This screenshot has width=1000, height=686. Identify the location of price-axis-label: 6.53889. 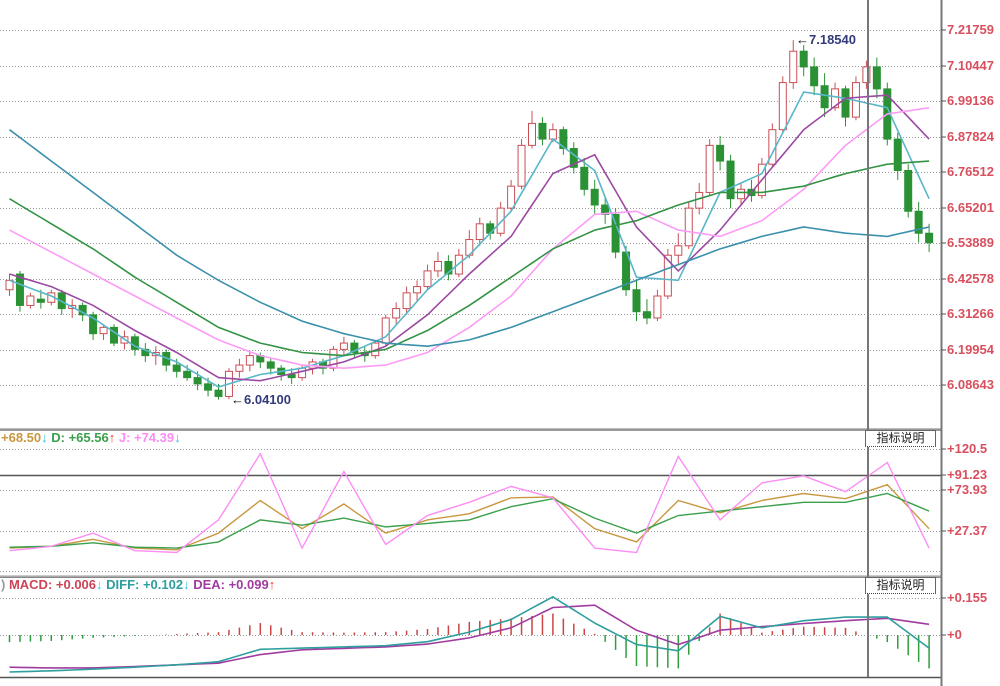
(970, 242).